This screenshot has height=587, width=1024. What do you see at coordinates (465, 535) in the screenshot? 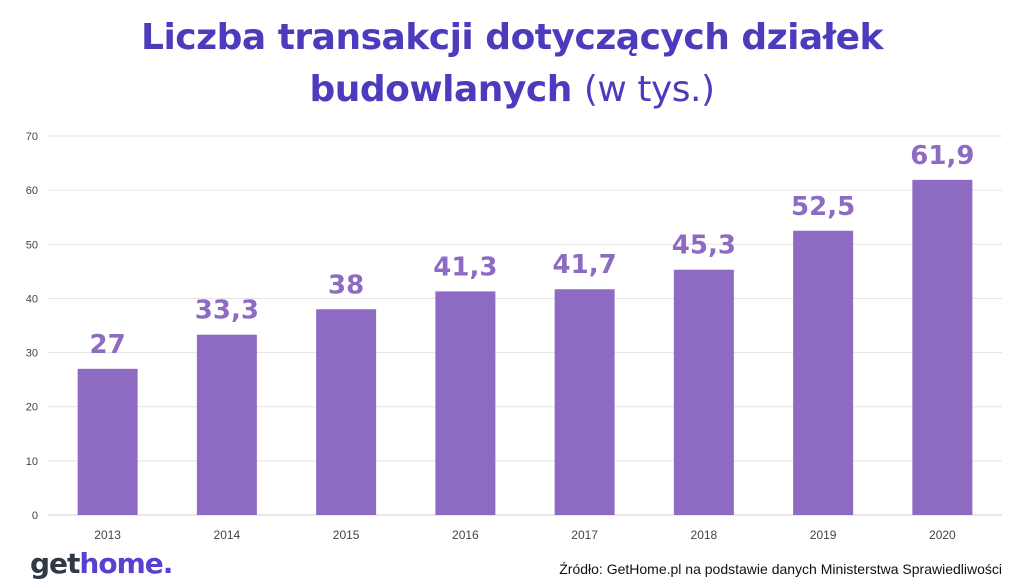
I see `x-tick-label-2016: 2016` at bounding box center [465, 535].